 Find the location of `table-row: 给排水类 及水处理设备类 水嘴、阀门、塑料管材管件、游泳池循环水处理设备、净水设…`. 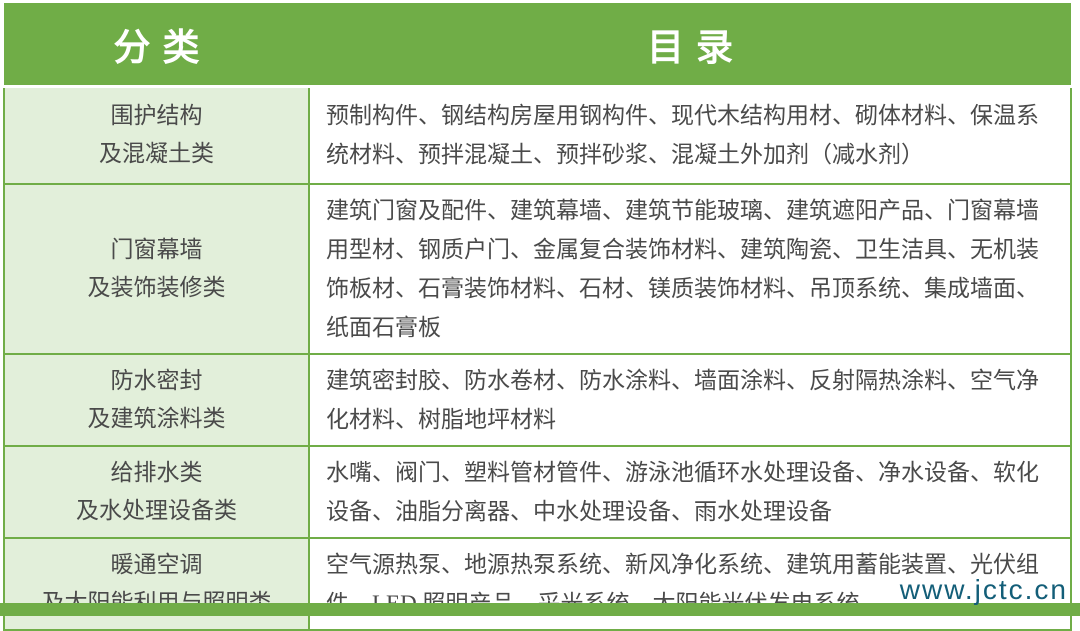

table-row: 给排水类 及水处理设备类 水嘴、阀门、塑料管材管件、游泳池循环水处理设备、净水设… is located at coordinates (537, 491).